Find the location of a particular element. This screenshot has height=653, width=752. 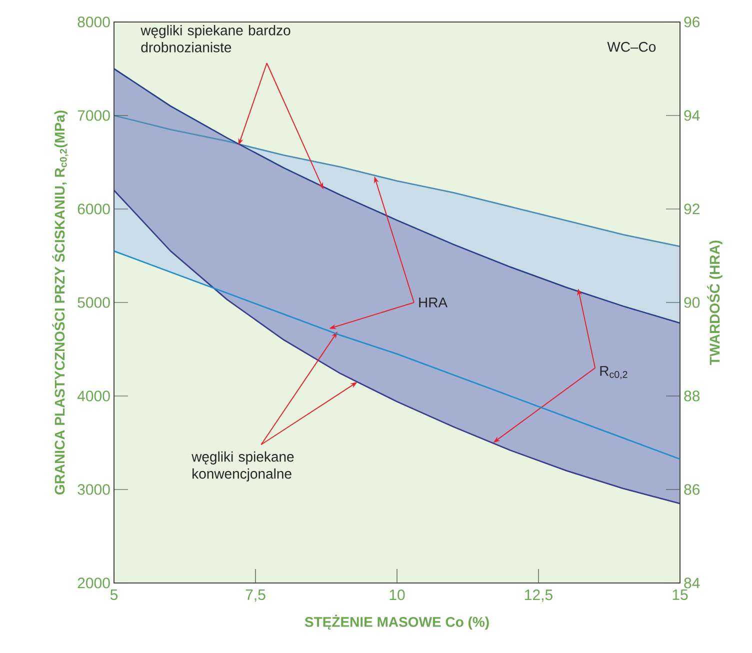

x-tick-label: 7,5 is located at coordinates (256, 596).